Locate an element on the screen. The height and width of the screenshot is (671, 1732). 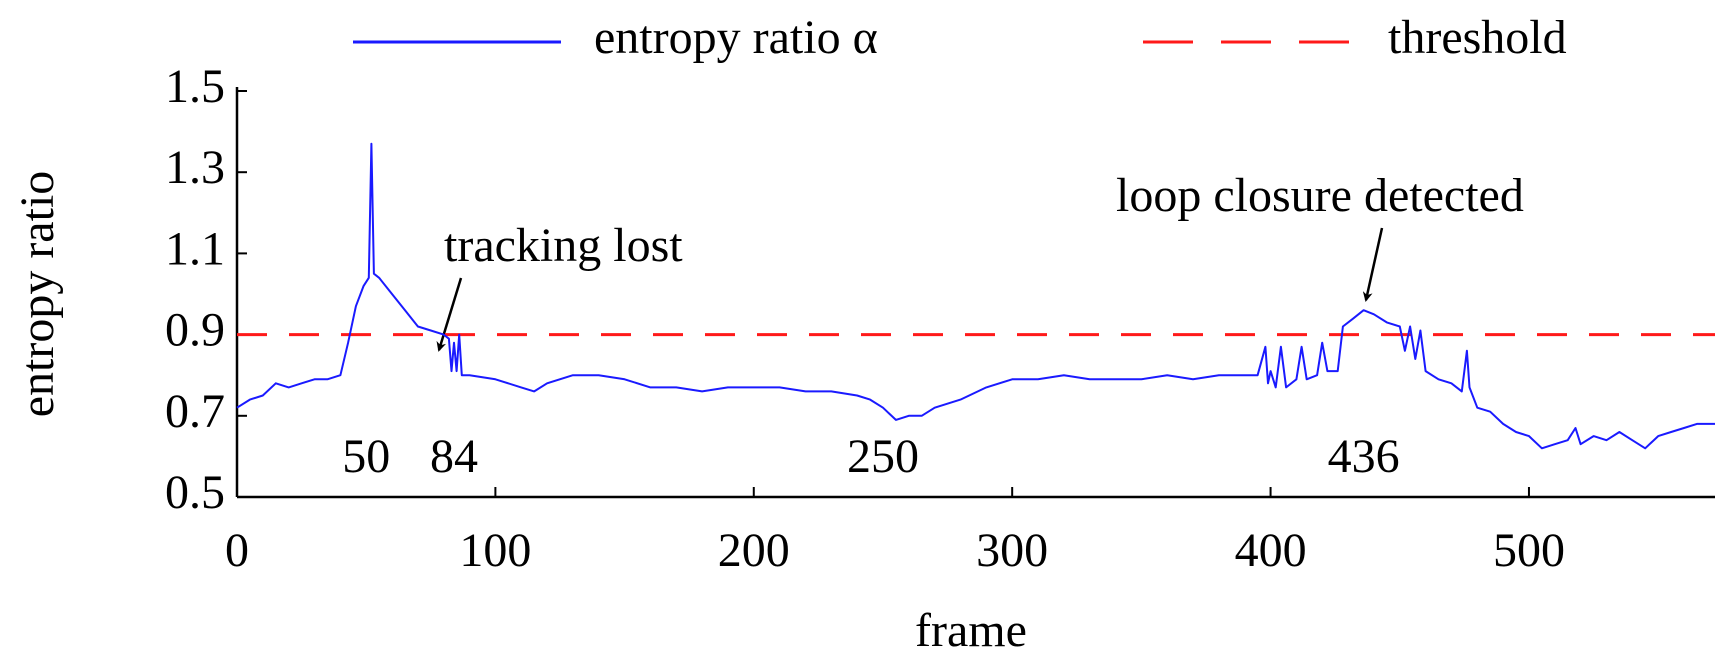
x-tick-label: 100 is located at coordinates (495, 550).